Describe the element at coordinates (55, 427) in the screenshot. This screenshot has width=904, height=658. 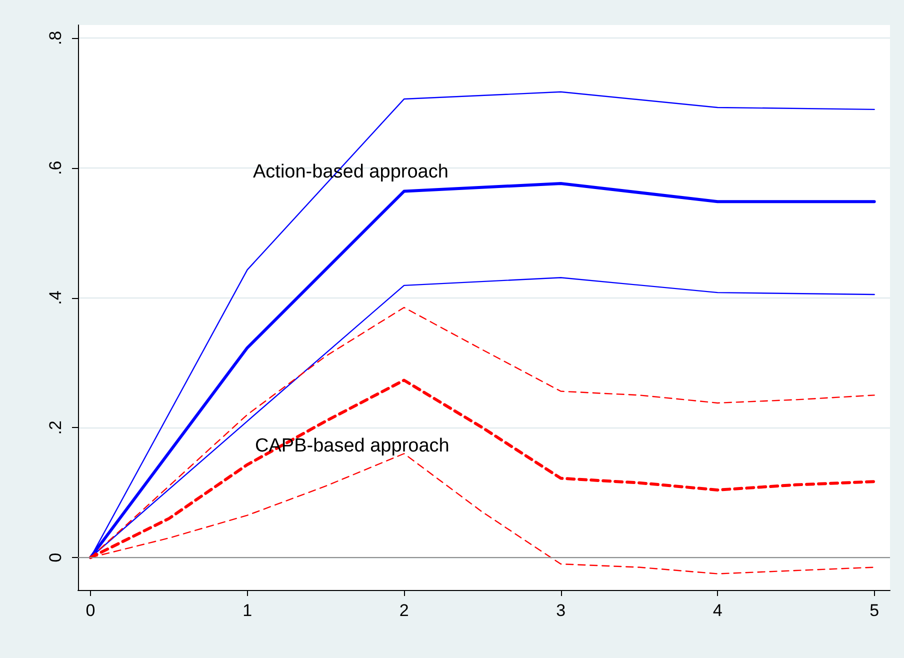
I see `y-tick-label: .2` at that location.